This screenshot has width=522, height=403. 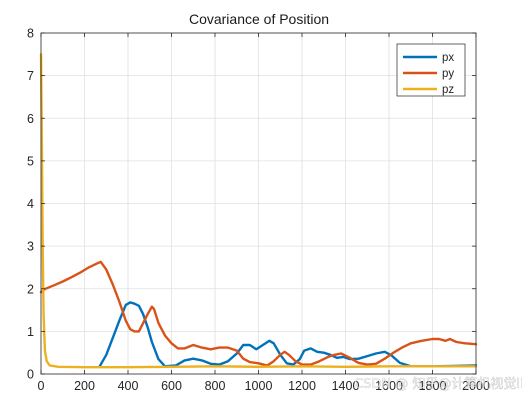 I want to click on y-tick-label: 8, so click(x=30, y=34).